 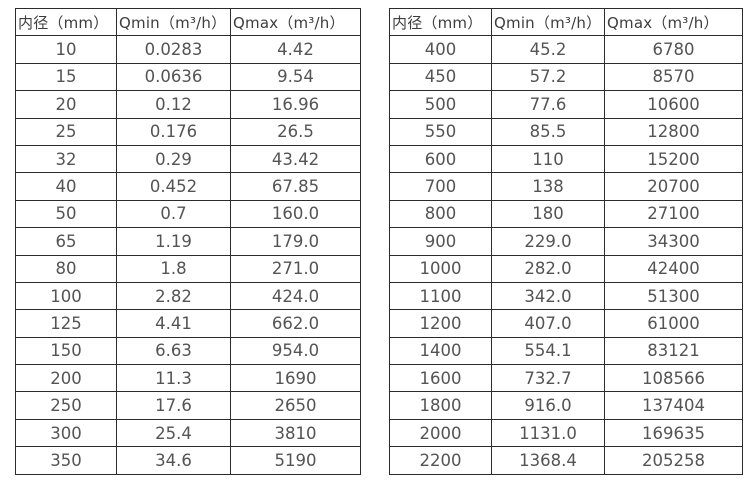 I want to click on table-cell: 282.0, so click(x=548, y=268).